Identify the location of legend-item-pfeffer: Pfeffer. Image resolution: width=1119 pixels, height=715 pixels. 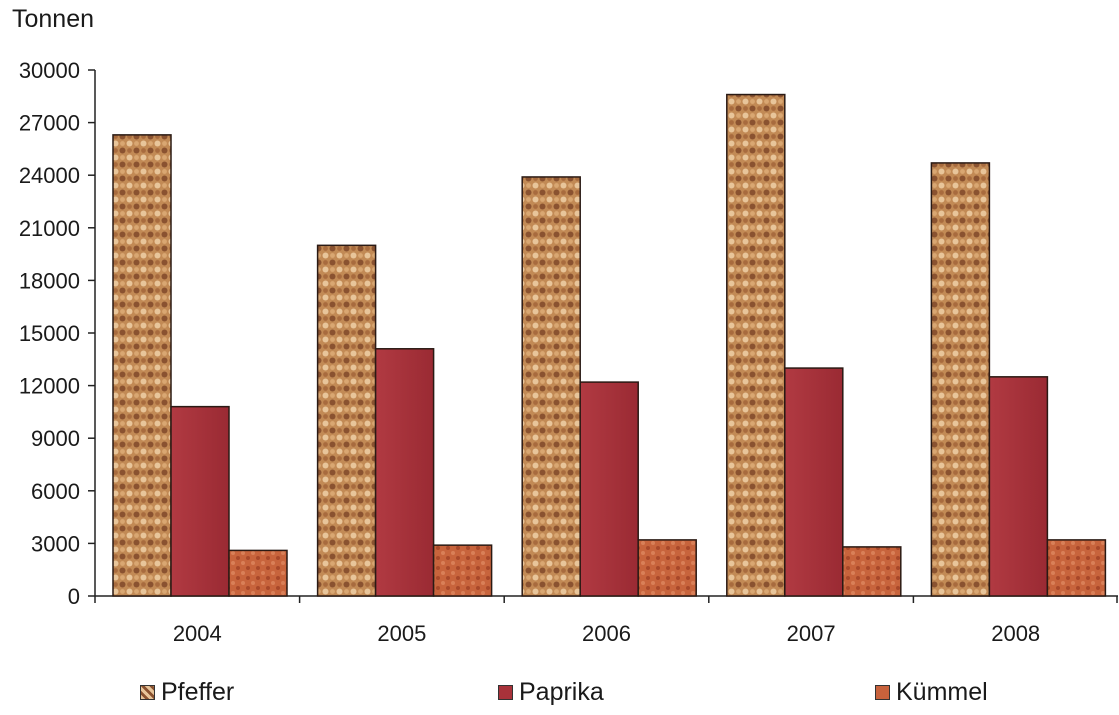
(187, 692).